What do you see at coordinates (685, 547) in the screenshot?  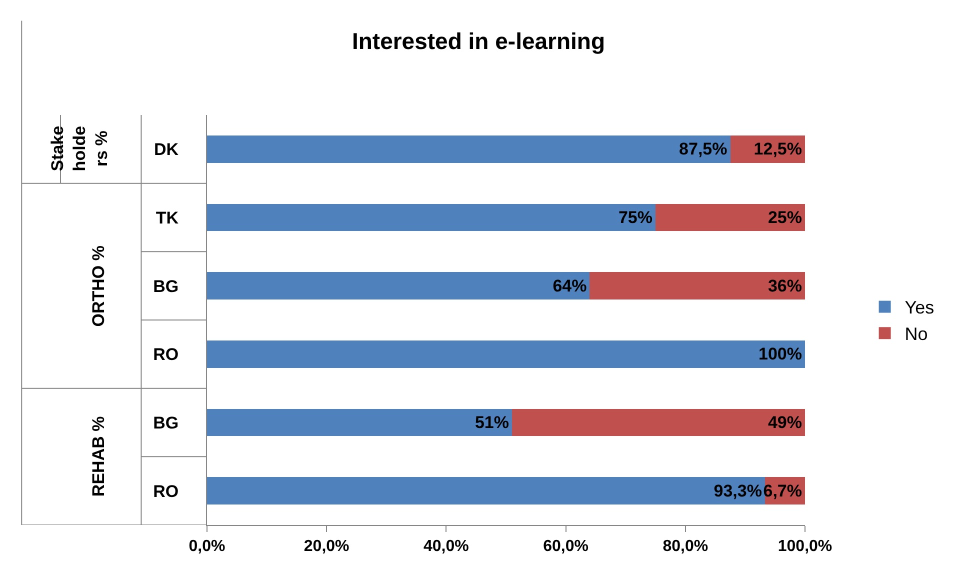 I see `x-tick-label: 80,0%` at bounding box center [685, 547].